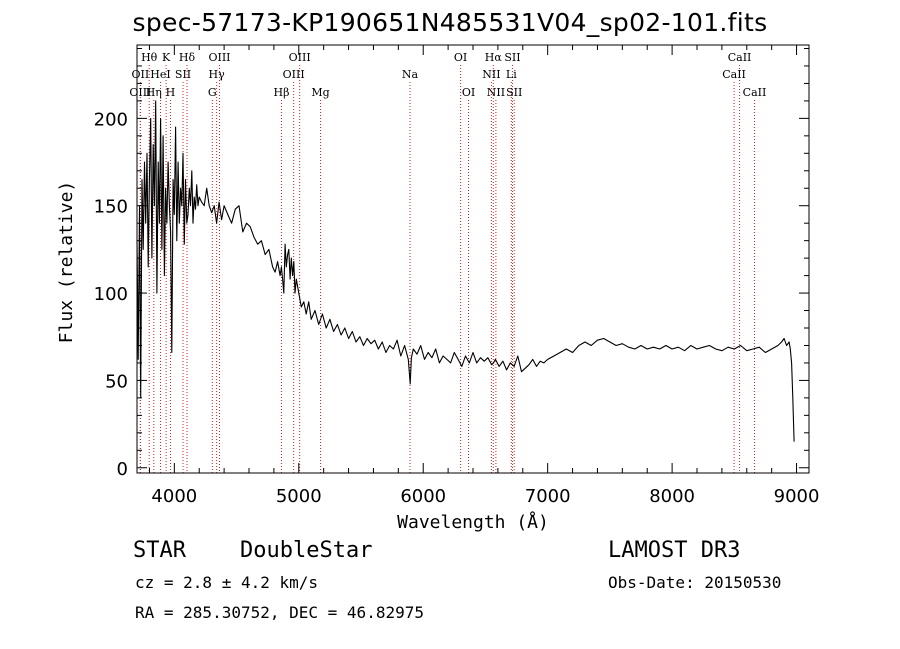 The width and height of the screenshot is (900, 649). I want to click on spectral-line-label: Hθ, so click(149, 57).